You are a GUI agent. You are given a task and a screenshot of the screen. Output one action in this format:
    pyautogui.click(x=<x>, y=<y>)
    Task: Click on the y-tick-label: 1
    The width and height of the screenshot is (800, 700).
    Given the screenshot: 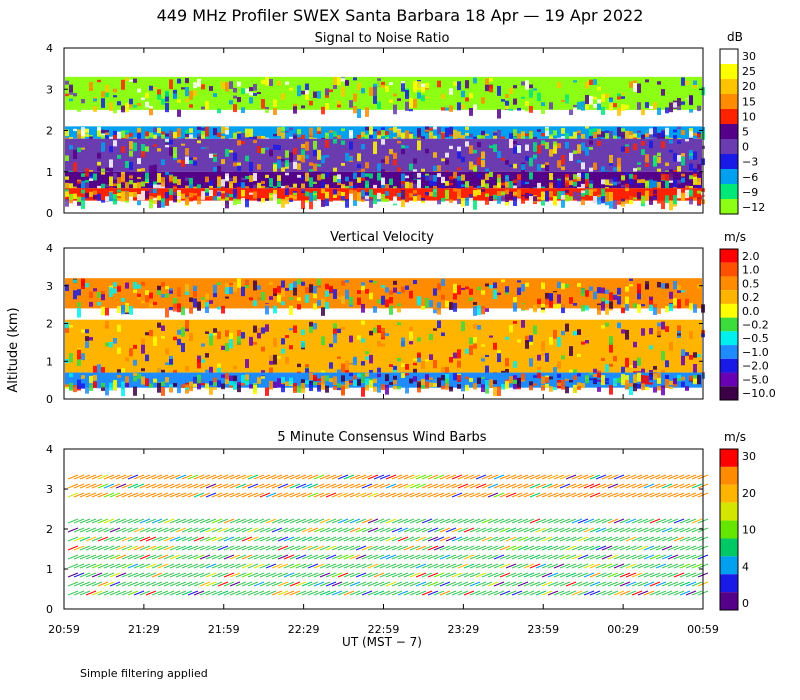 What is the action you would take?
    pyautogui.click(x=49, y=172)
    